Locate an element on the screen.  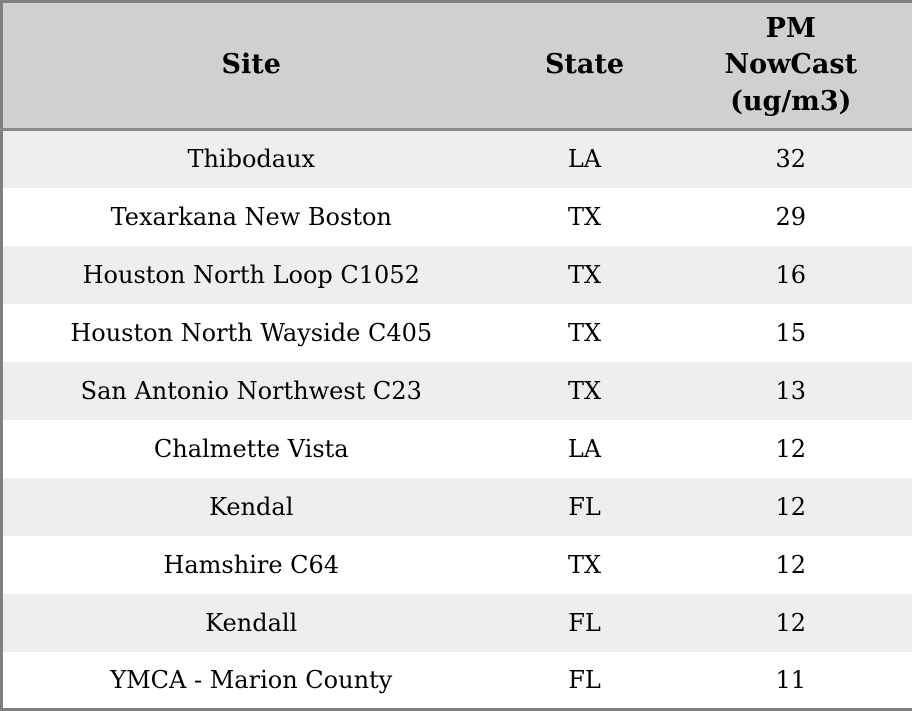
table-row: Kendal FL 12 is located at coordinates (456, 506).